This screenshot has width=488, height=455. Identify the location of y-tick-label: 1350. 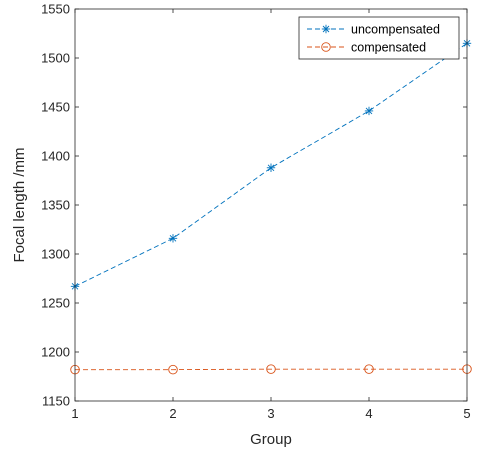
(55, 205).